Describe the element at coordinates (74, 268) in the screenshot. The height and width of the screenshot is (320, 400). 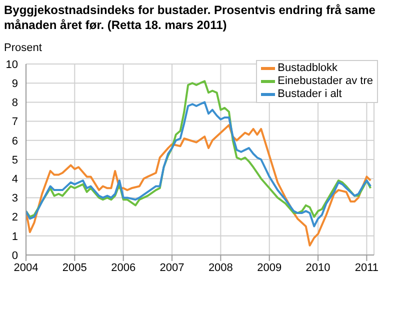
I see `x-tick-label: 2005` at that location.